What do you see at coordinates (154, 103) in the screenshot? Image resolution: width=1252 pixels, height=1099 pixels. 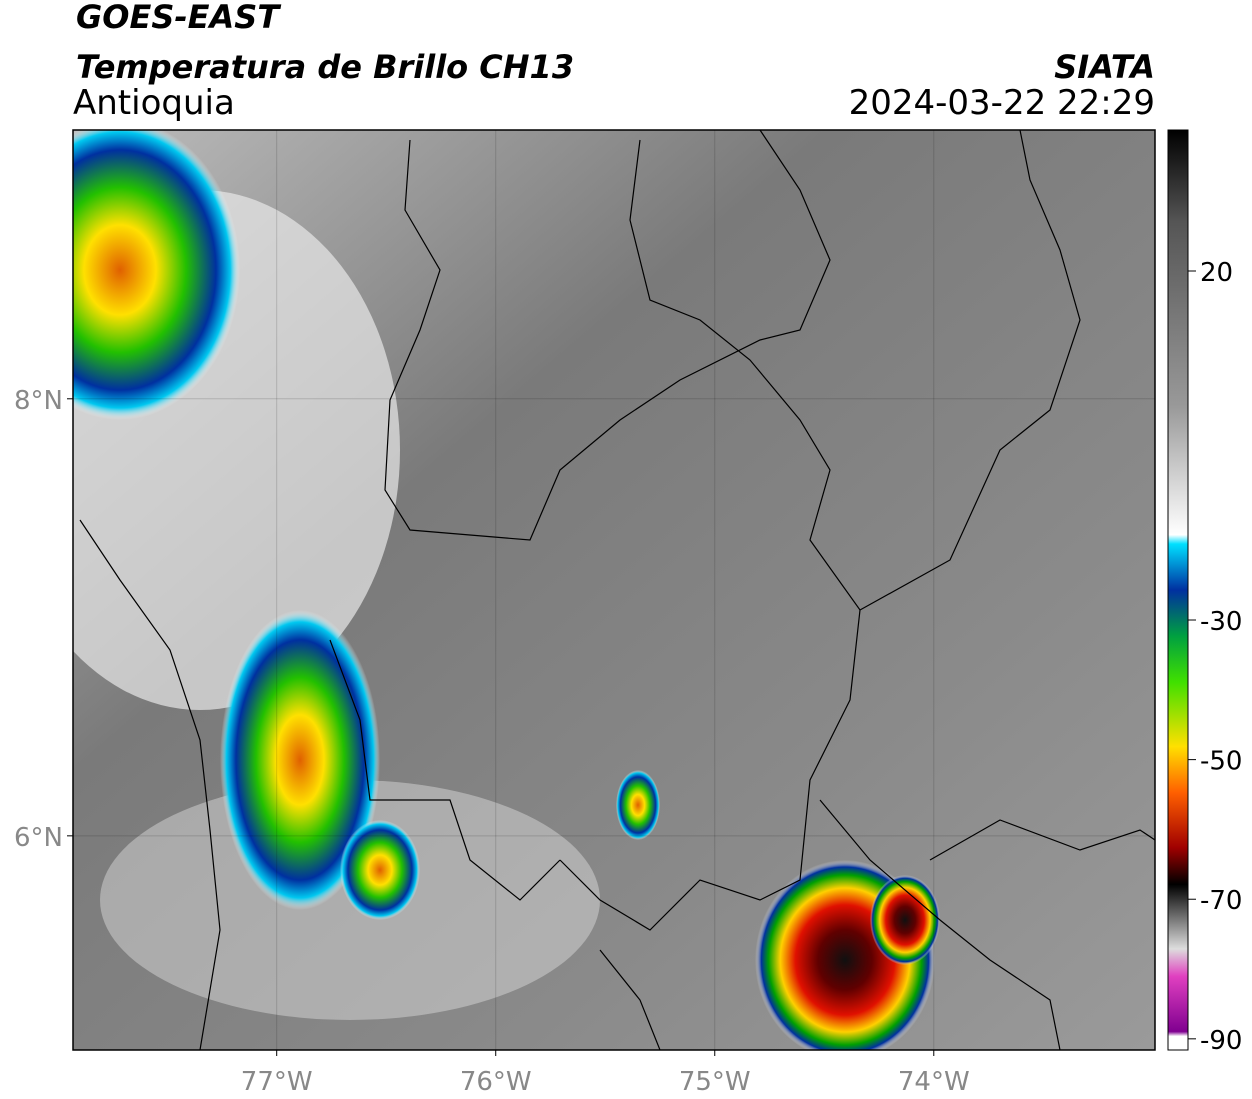 I see `region: Antioquia` at bounding box center [154, 103].